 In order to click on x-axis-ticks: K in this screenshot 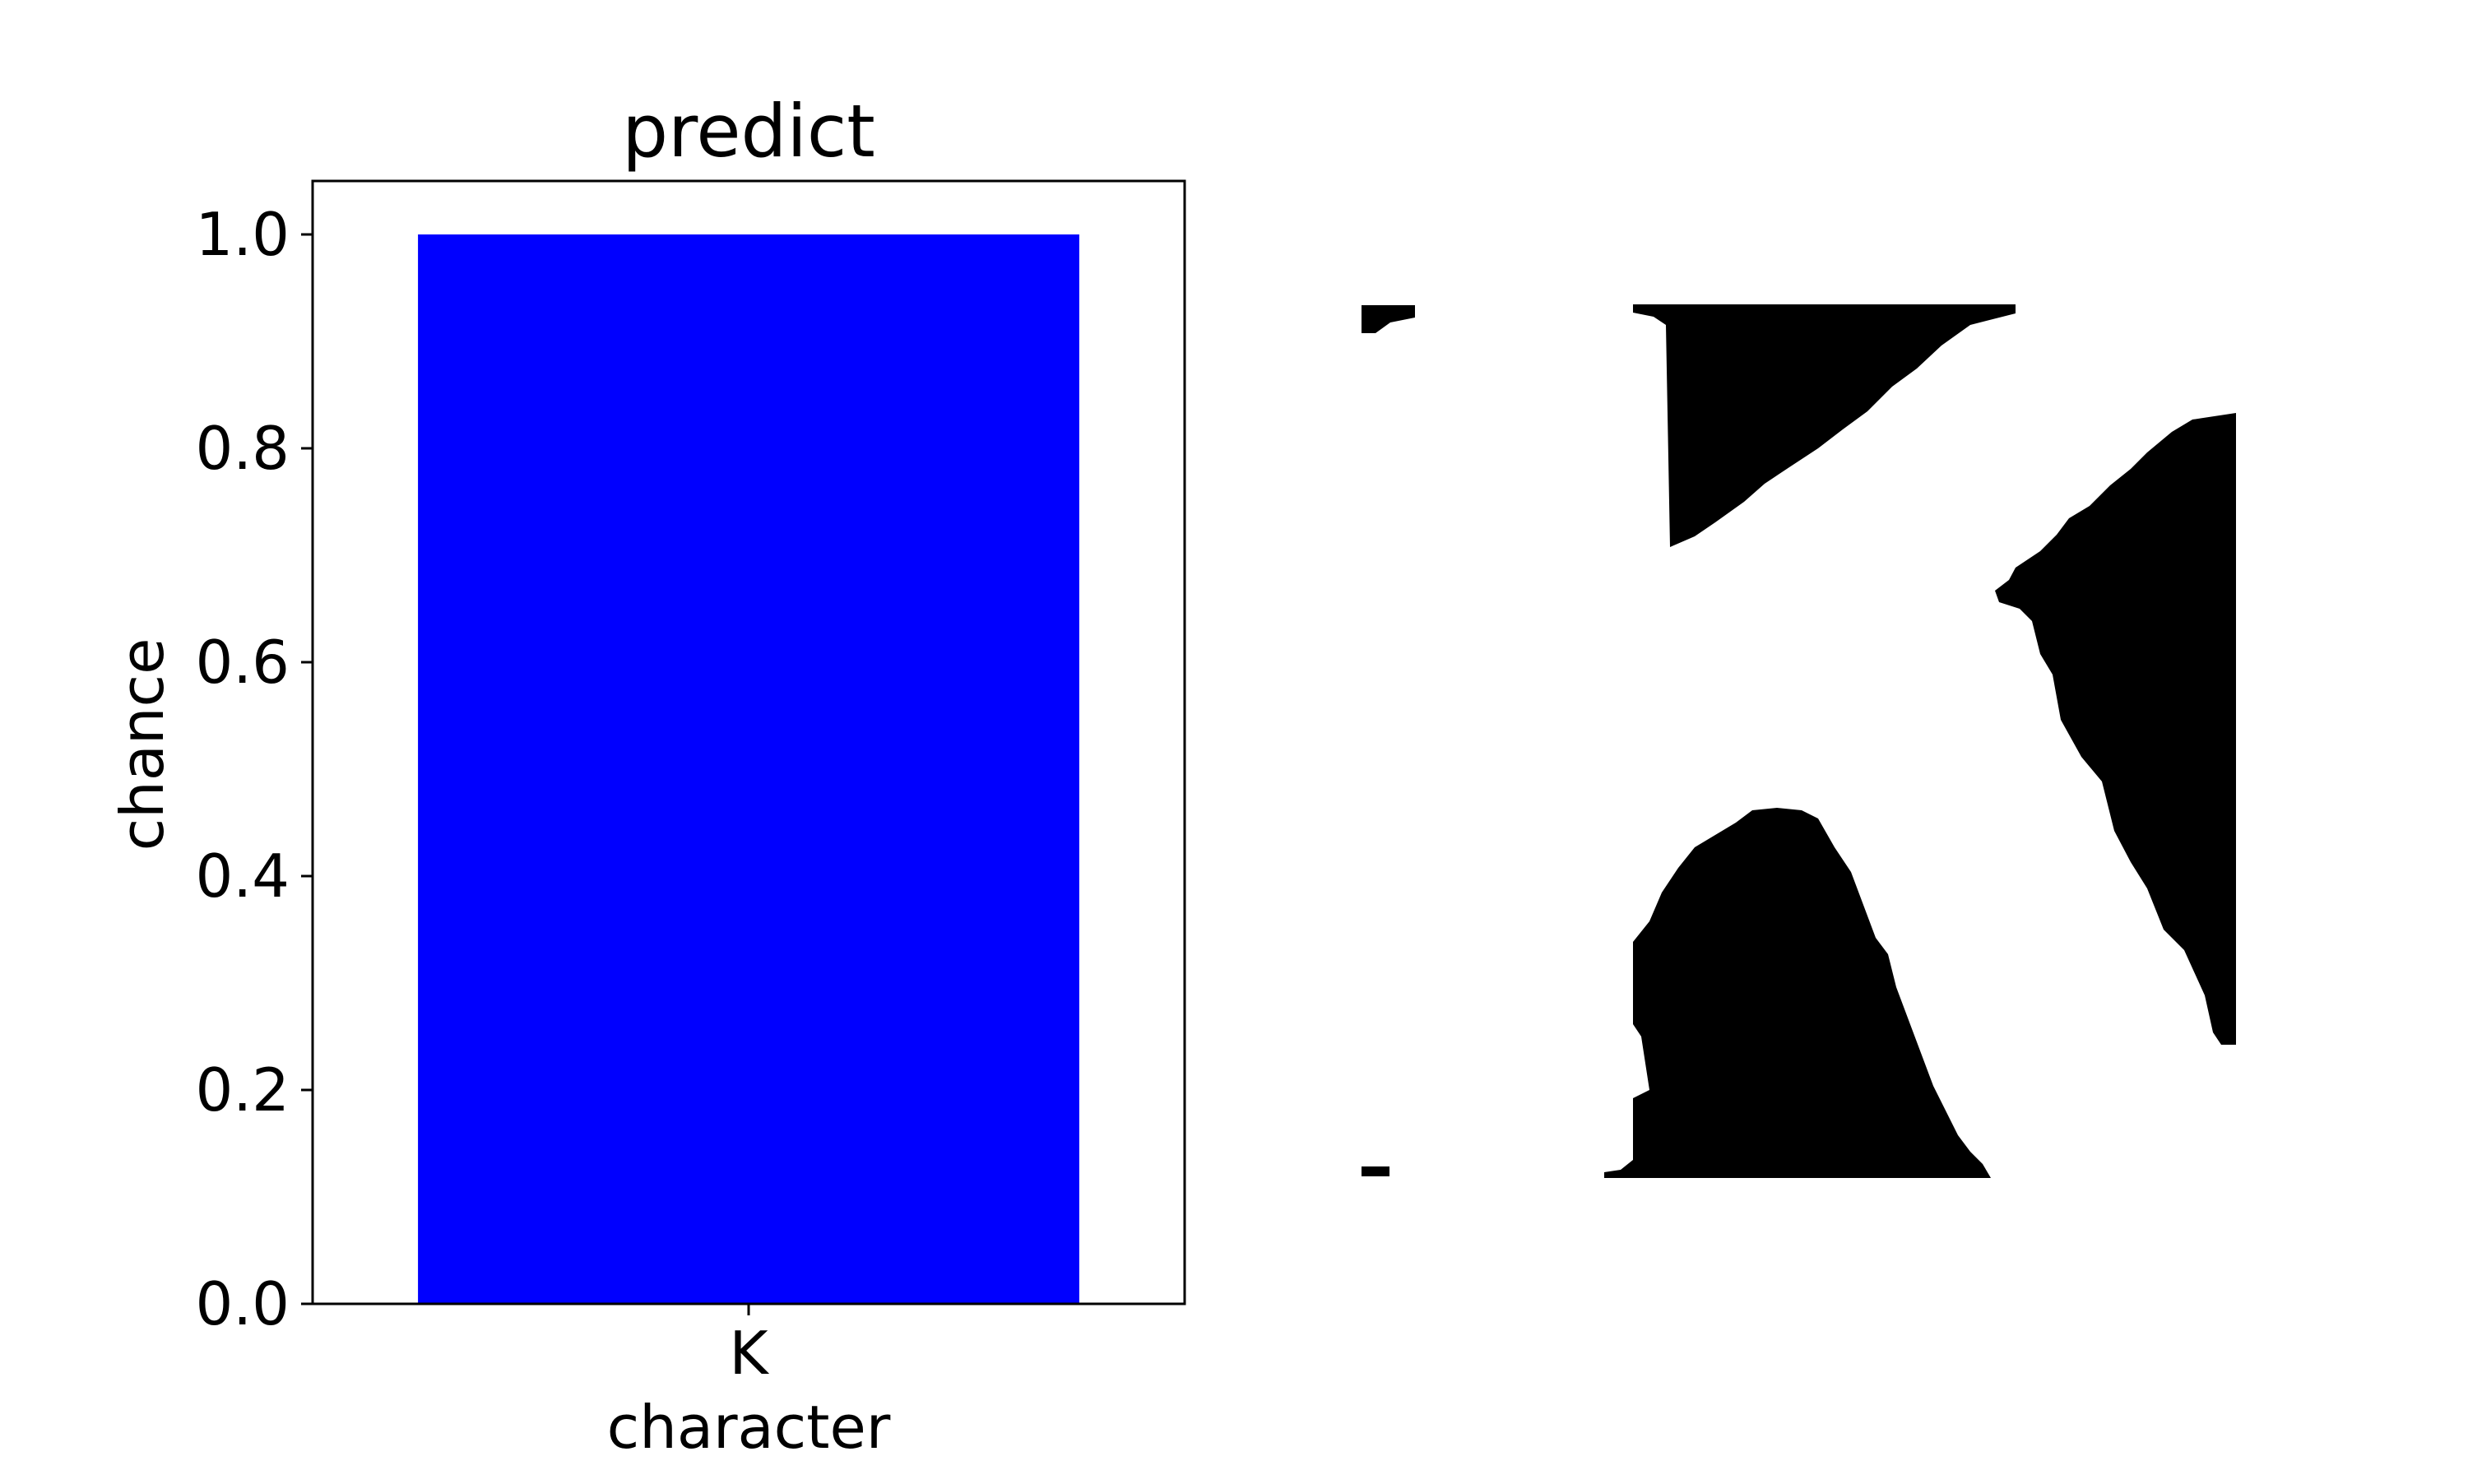, I will do `click(749, 1346)`.